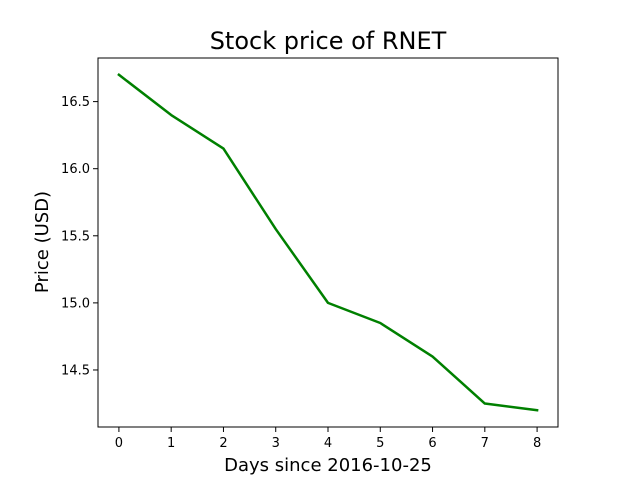  I want to click on x-tick-label: 8, so click(537, 443).